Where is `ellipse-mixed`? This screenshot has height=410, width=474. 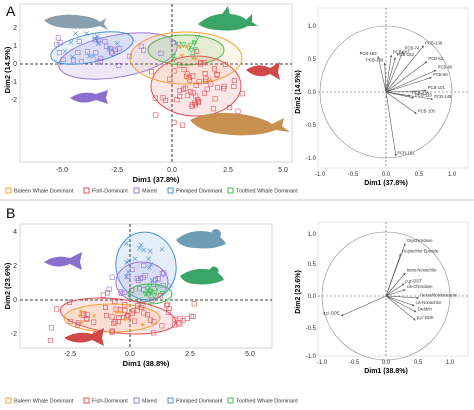 ellipse-mixed is located at coordinates (118, 56).